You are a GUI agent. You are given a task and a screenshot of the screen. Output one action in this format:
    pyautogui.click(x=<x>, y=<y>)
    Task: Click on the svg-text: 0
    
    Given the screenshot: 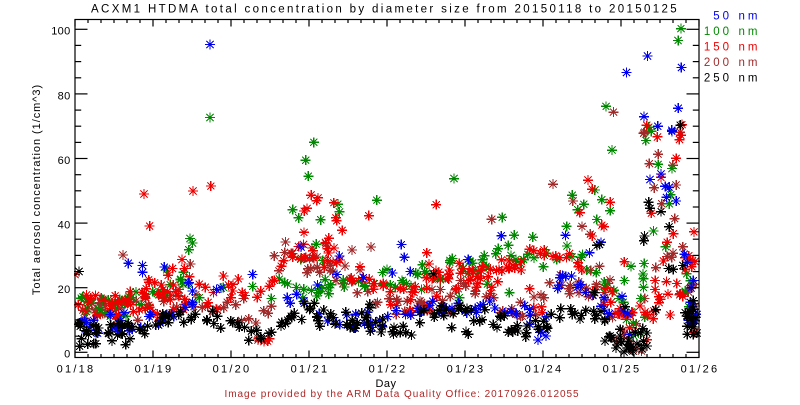 What is the action you would take?
    pyautogui.click(x=67, y=355)
    